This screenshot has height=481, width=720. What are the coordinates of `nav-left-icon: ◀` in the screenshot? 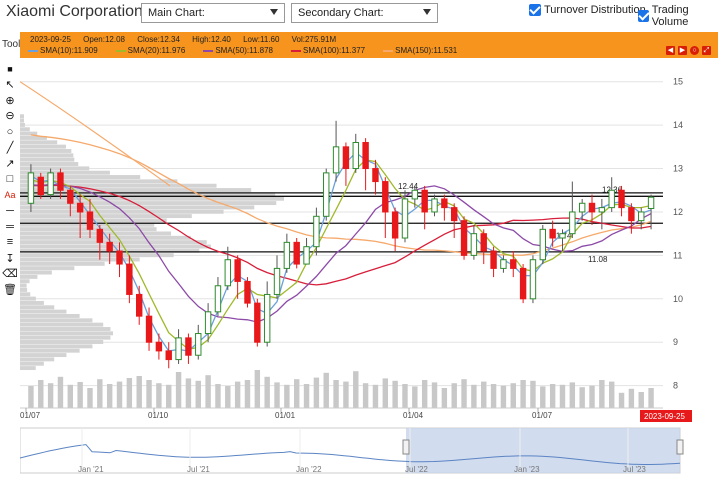 It's located at (670, 50).